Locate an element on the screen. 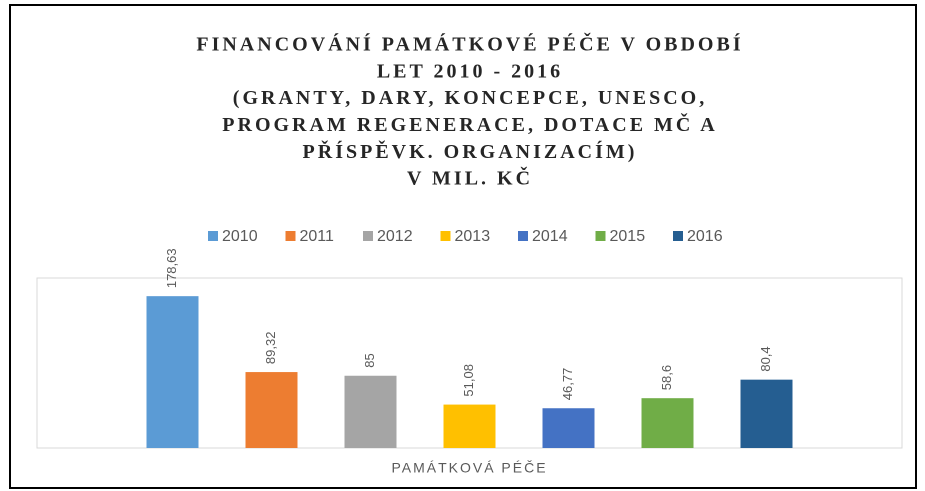 The image size is (925, 491). chart-title: V MIL. KČ is located at coordinates (470, 178).